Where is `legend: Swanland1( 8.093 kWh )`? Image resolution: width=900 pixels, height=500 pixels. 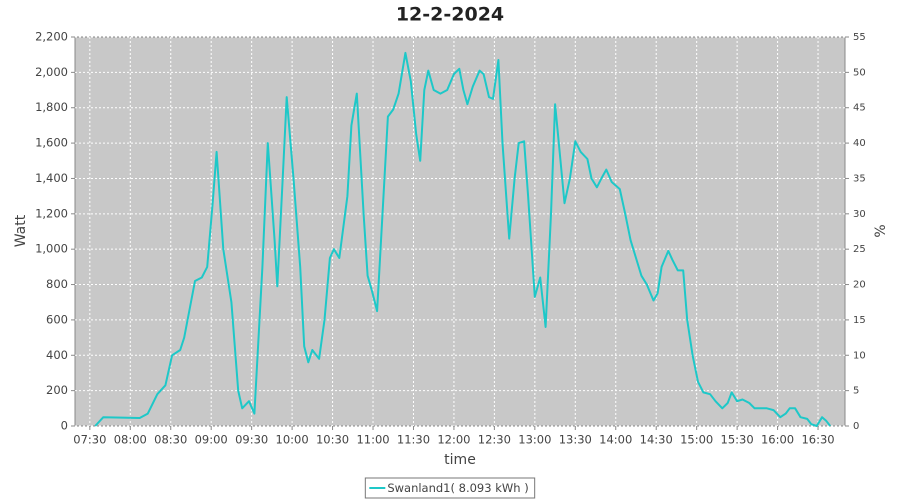
legend: Swanland1( 8.093 kWh ) is located at coordinates (450, 488).